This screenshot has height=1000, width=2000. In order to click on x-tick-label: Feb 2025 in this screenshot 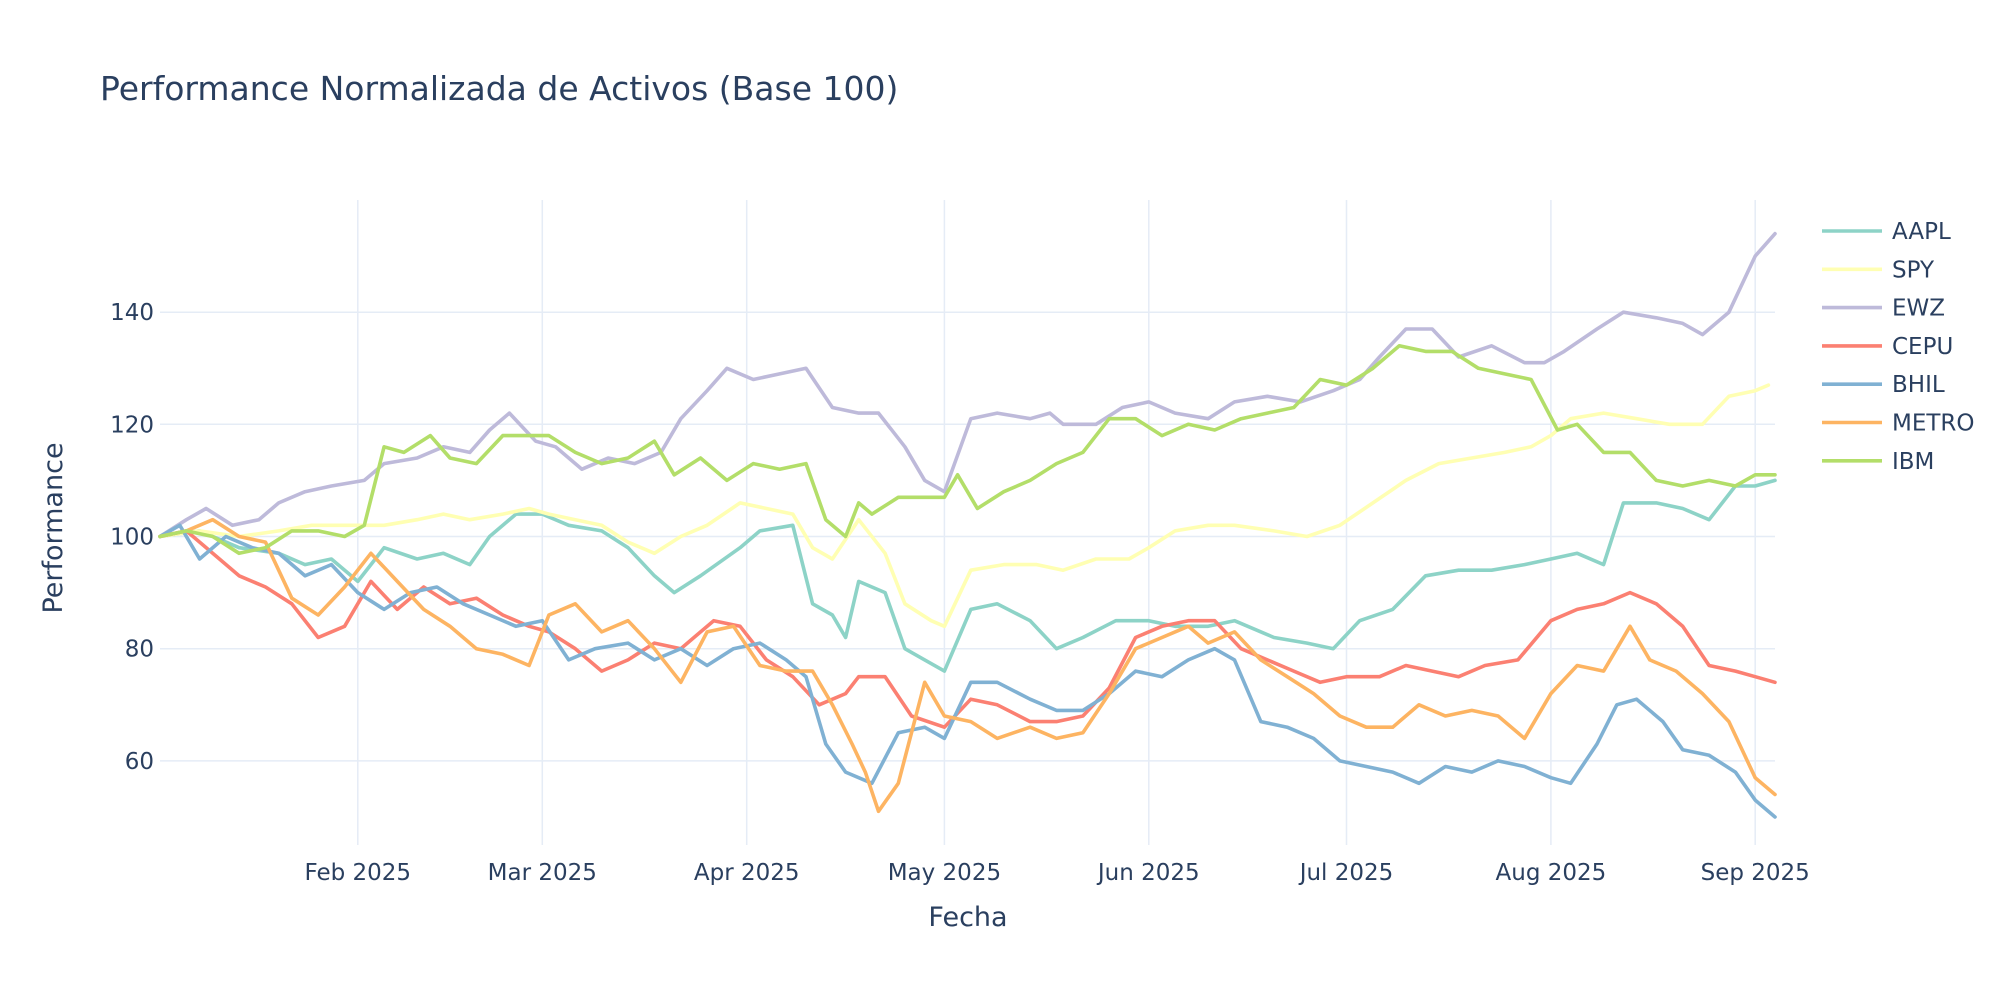, I will do `click(358, 873)`.